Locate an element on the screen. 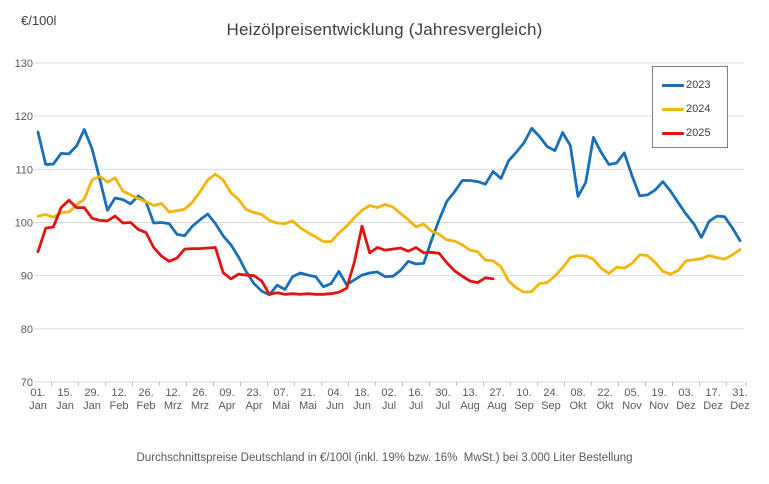 This screenshot has height=484, width=769. x-tick-label: 13. Aug is located at coordinates (470, 399).